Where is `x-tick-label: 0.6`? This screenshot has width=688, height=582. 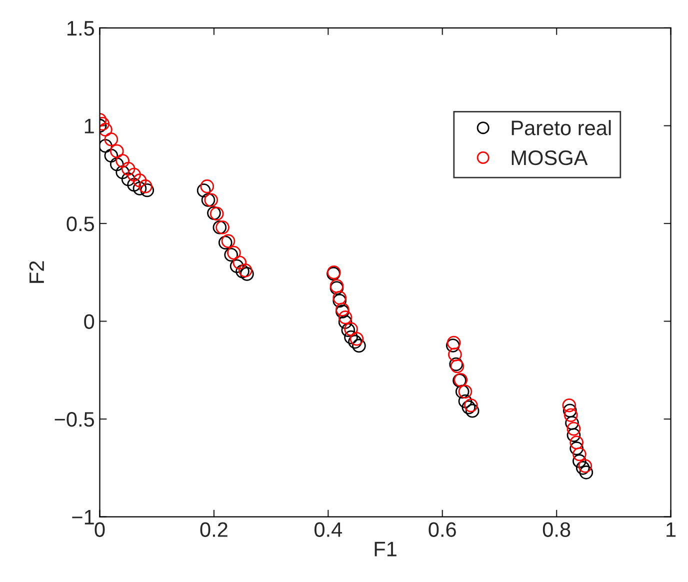 x-tick-label: 0.6 is located at coordinates (442, 529).